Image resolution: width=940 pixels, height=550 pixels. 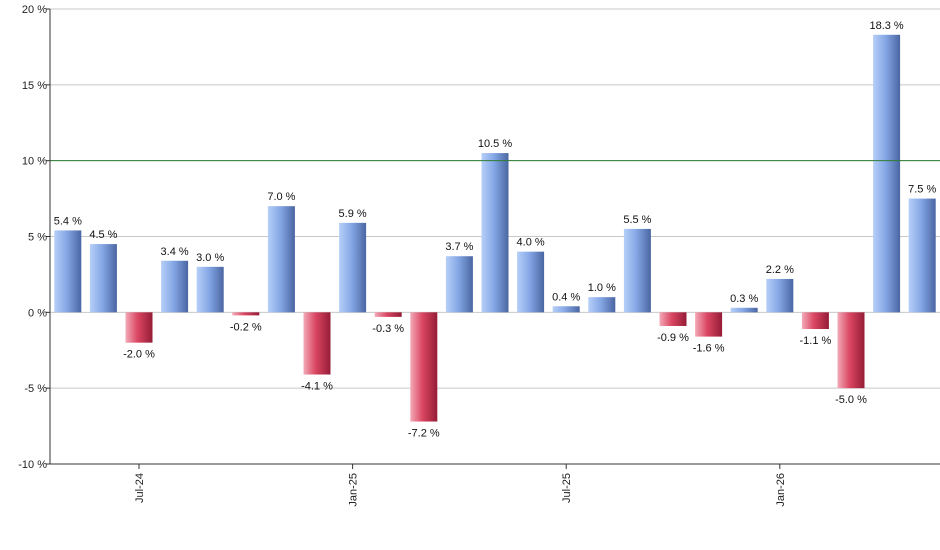 What do you see at coordinates (567, 488) in the screenshot?
I see `x-tick-label: Jul-25` at bounding box center [567, 488].